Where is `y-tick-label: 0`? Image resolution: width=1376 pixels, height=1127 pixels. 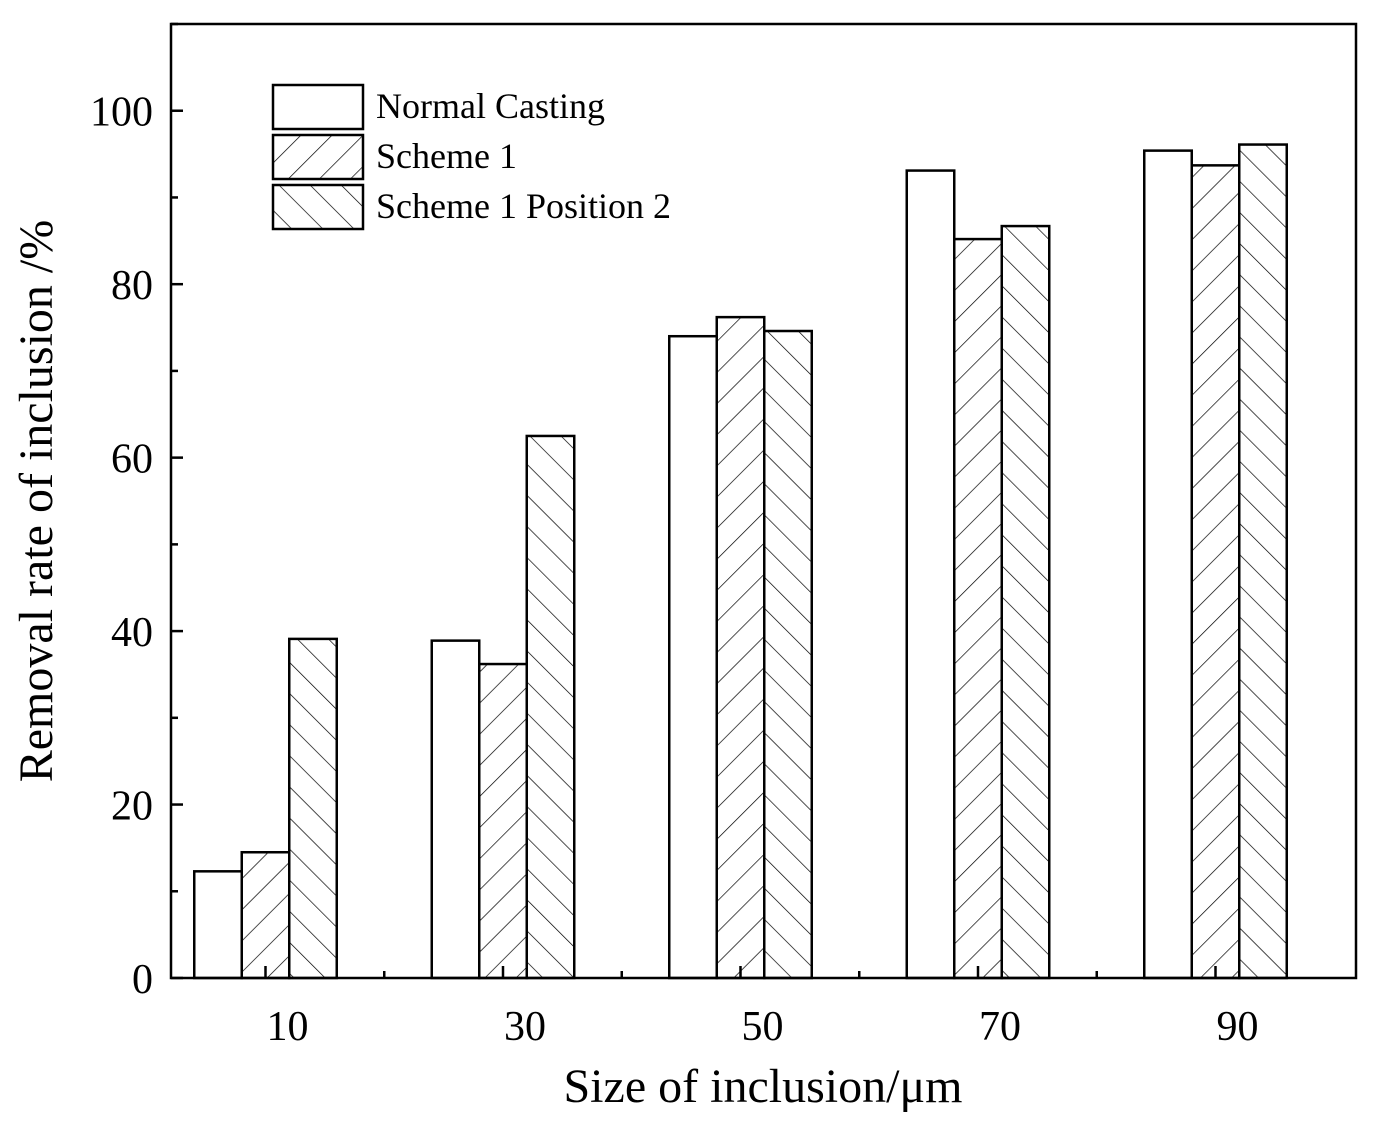 y-tick-label: 0 is located at coordinates (142, 980).